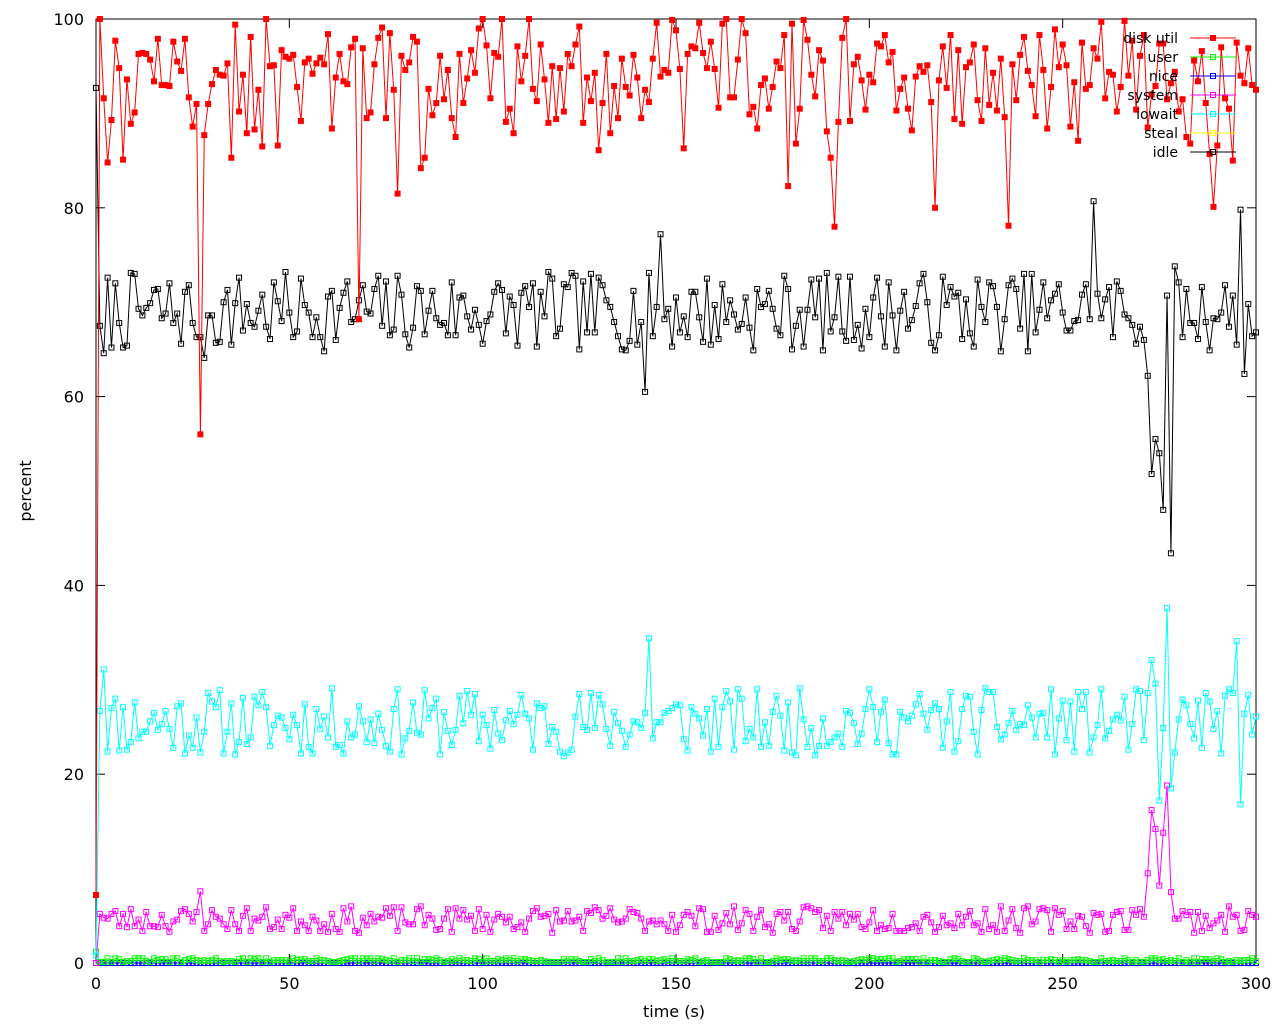 This screenshot has height=1024, width=1280. Describe the element at coordinates (1191, 58) in the screenshot. I see `legend-item-user: user` at that location.